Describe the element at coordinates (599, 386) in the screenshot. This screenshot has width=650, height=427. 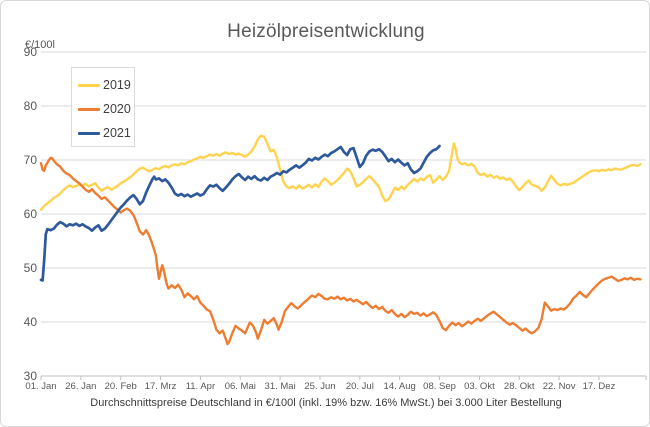
I see `x-axis-tick-label: 17. Dez` at that location.